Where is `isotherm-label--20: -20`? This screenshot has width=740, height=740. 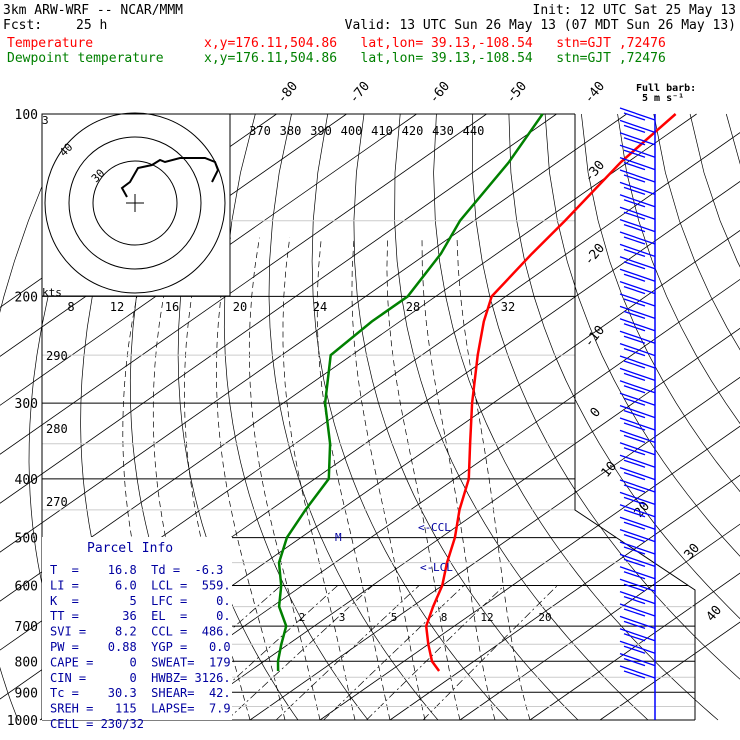
isotherm-label--20: -20 is located at coordinates (595, 255).